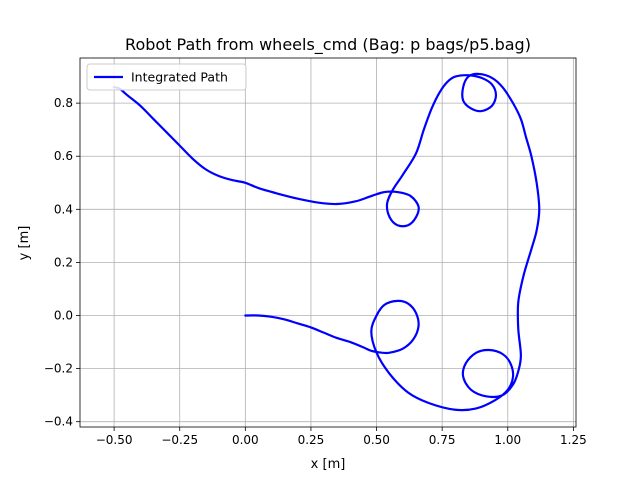  I want to click on y-tick-label: 0.8, so click(63, 103).